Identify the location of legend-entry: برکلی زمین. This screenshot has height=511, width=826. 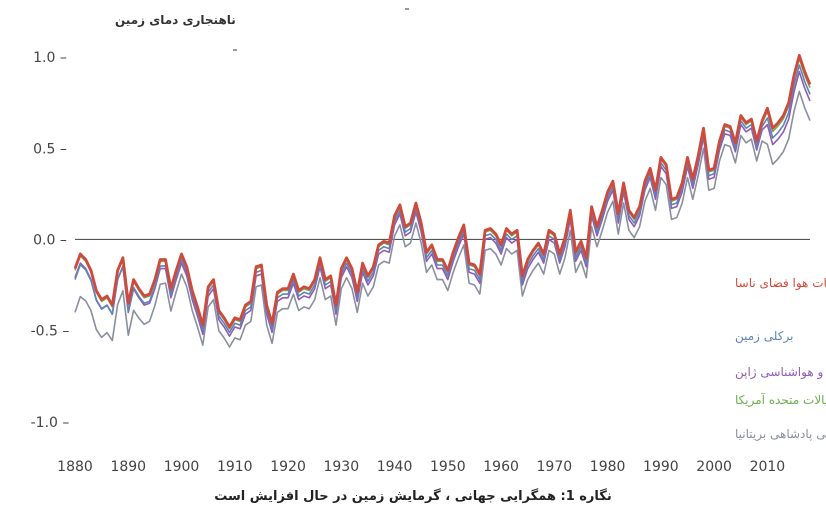
(764, 336).